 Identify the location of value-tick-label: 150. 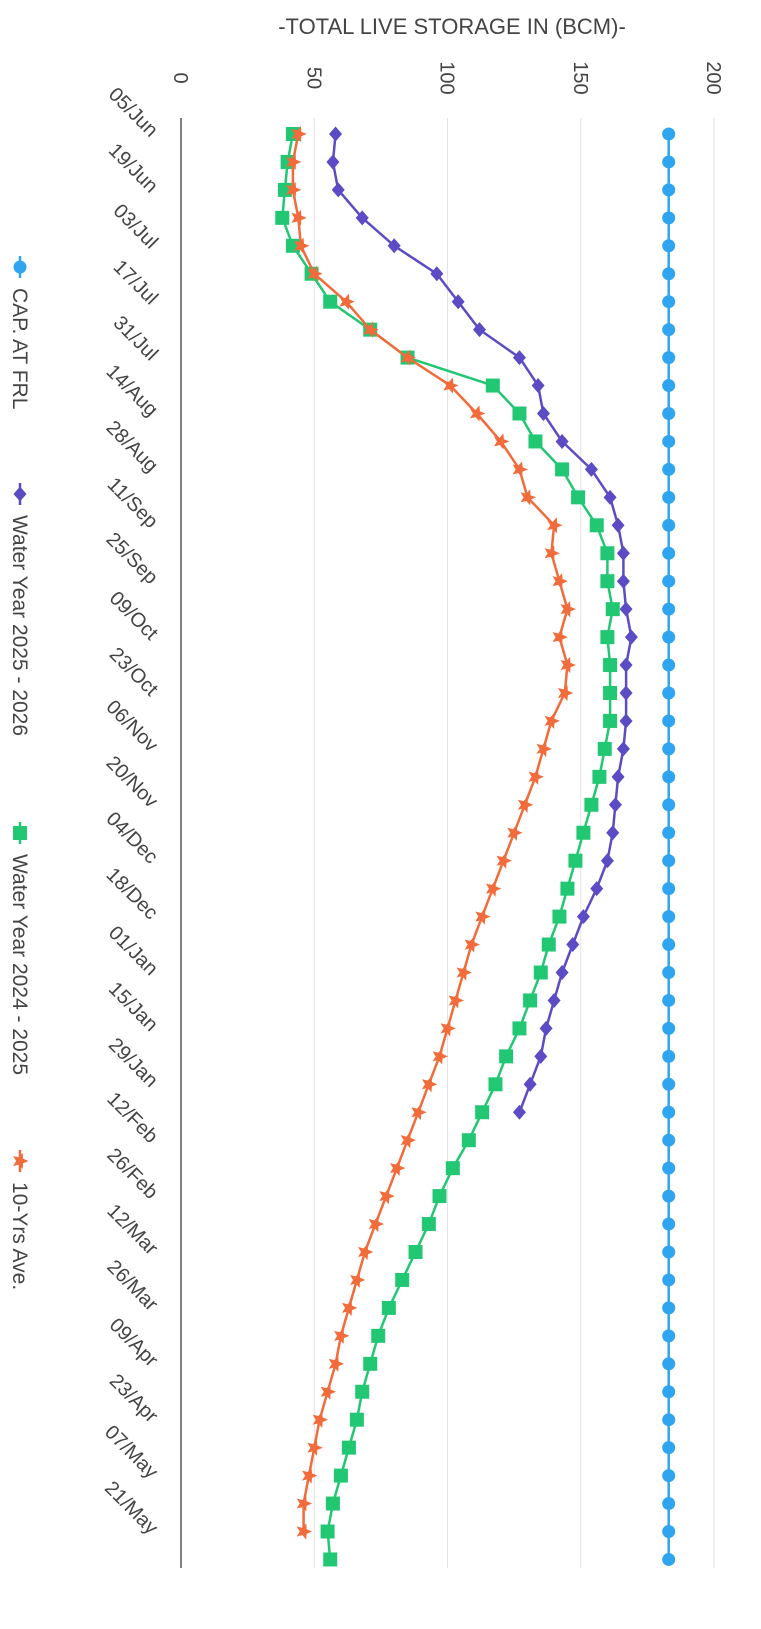
(580, 77).